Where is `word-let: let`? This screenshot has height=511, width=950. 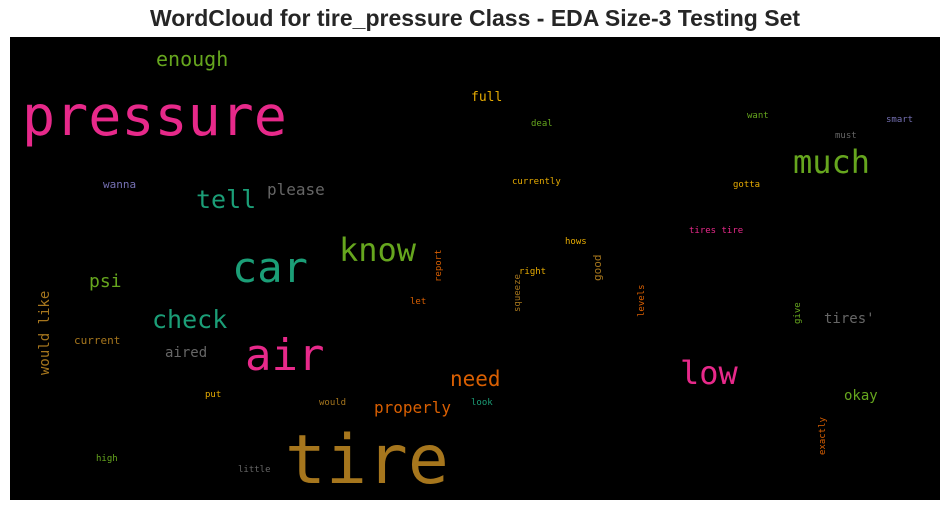 word-let: let is located at coordinates (418, 302).